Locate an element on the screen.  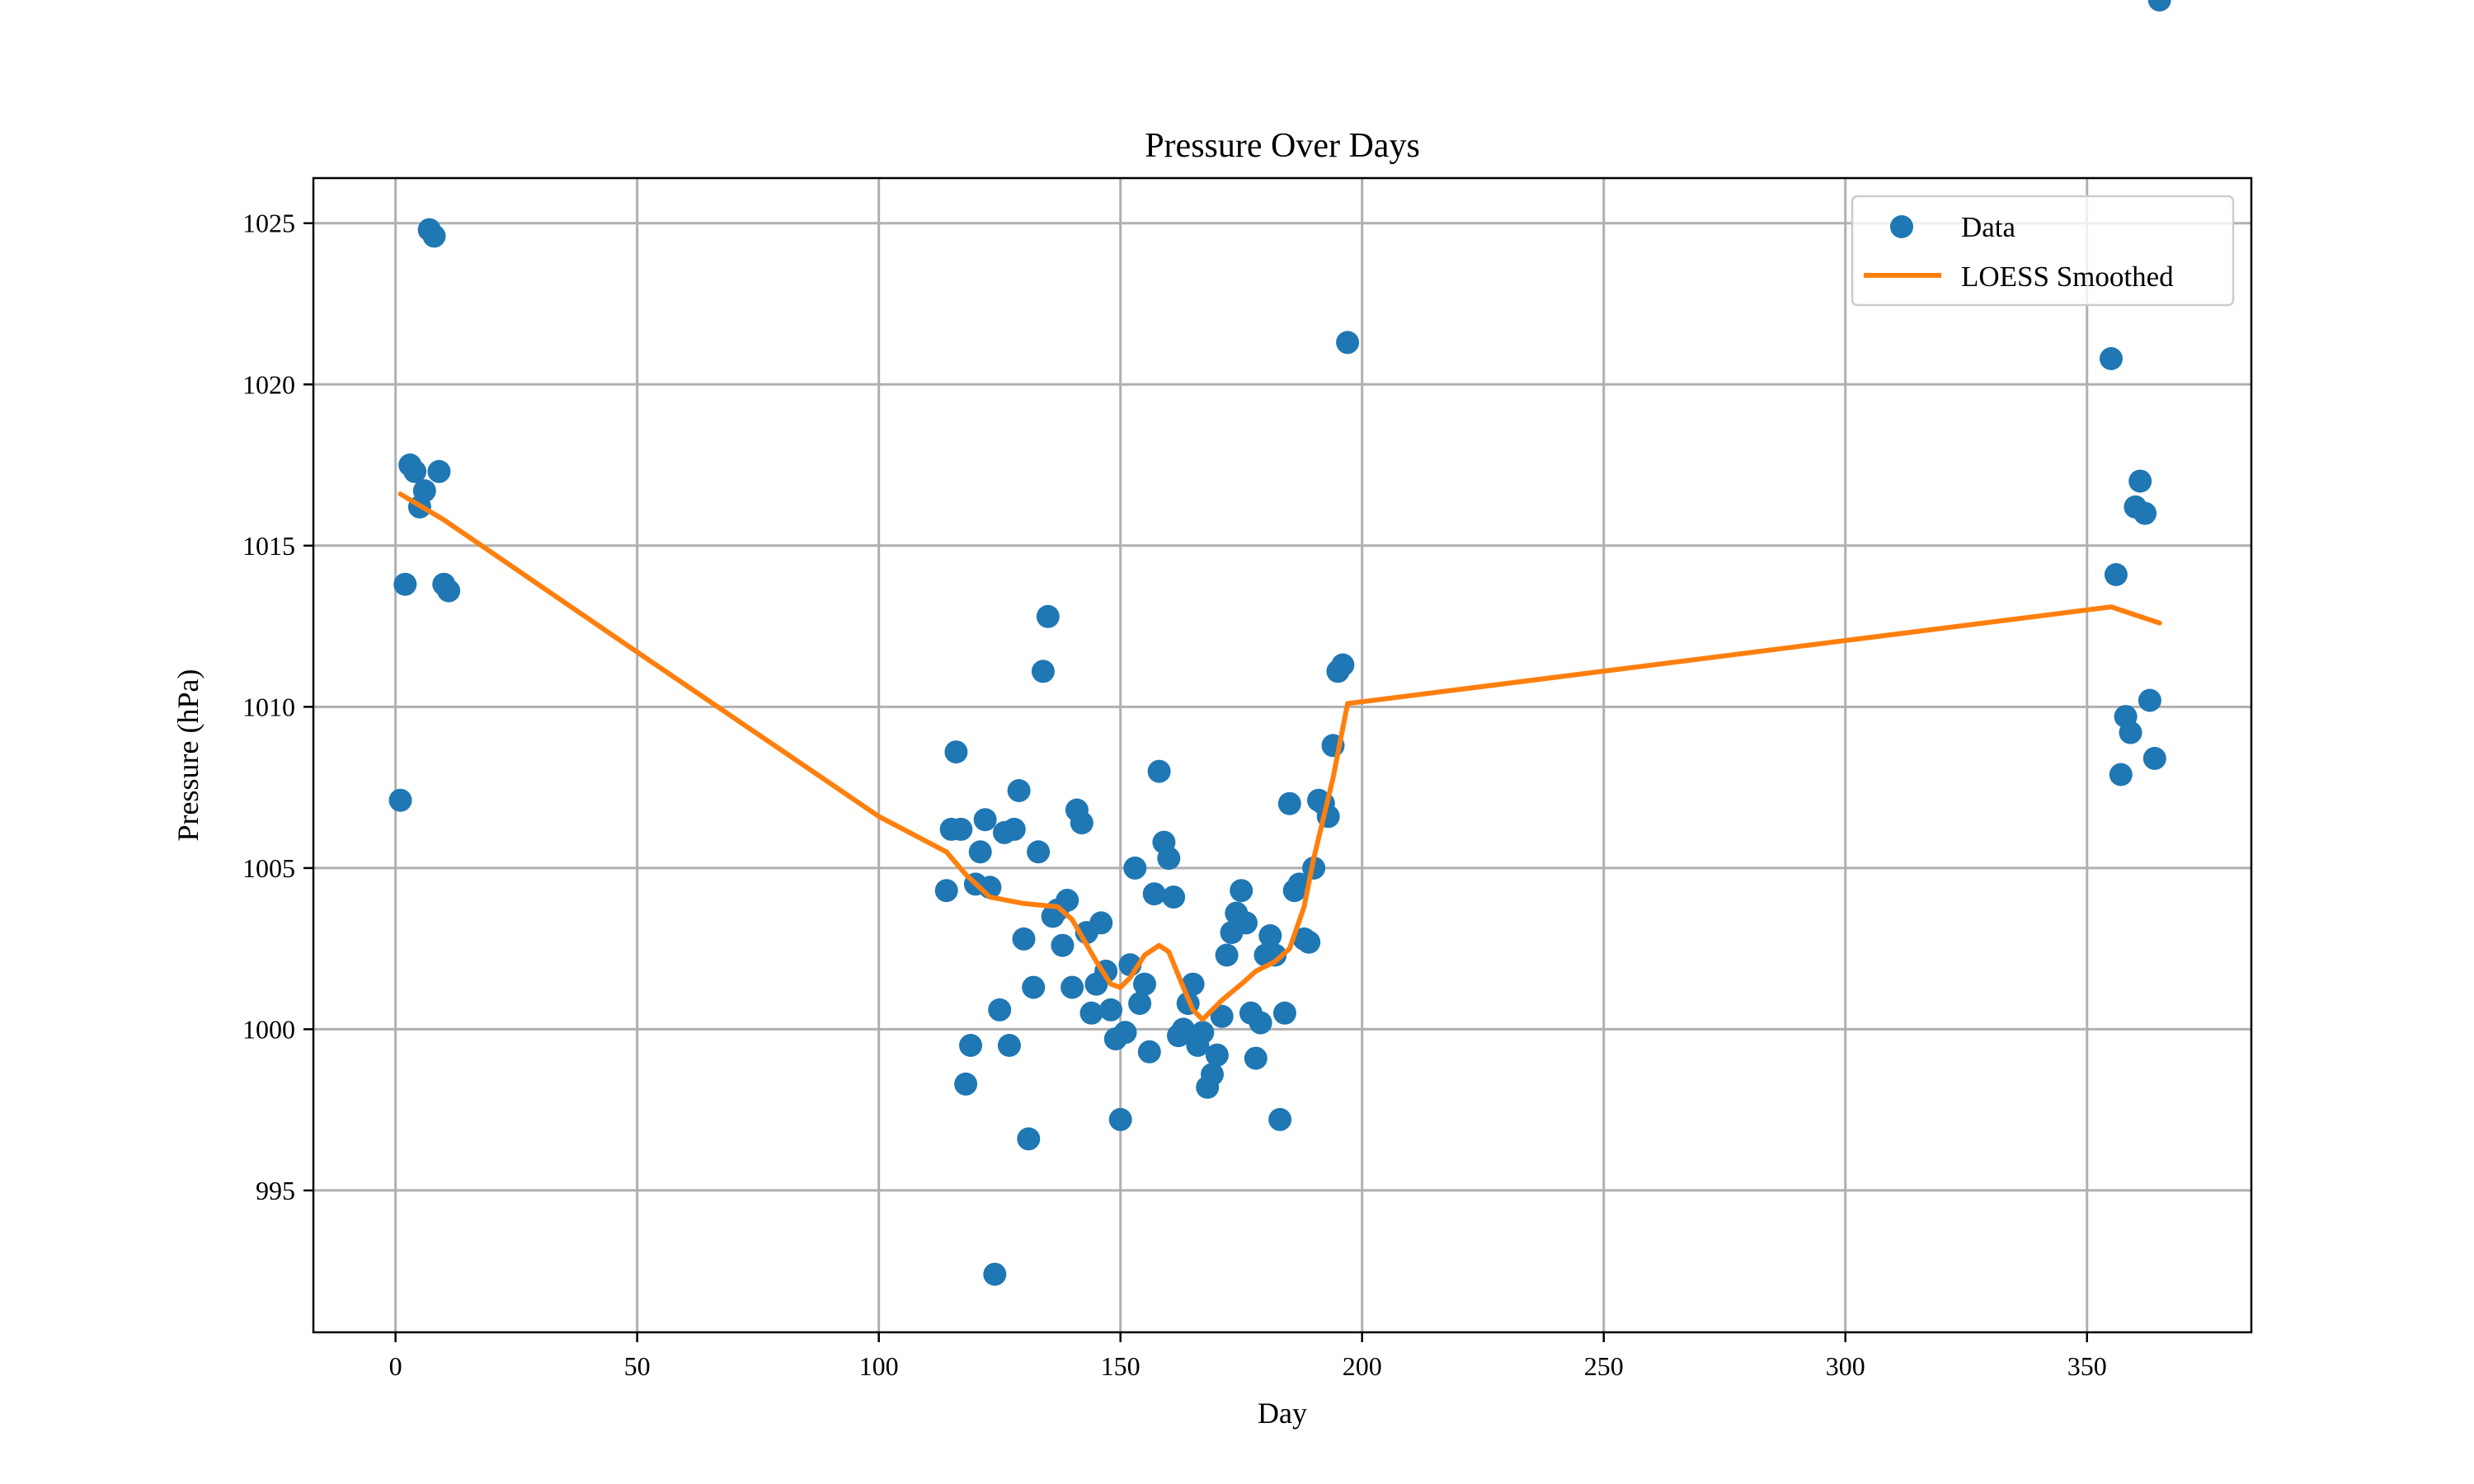
x-tick-label: 50 is located at coordinates (637, 1366).